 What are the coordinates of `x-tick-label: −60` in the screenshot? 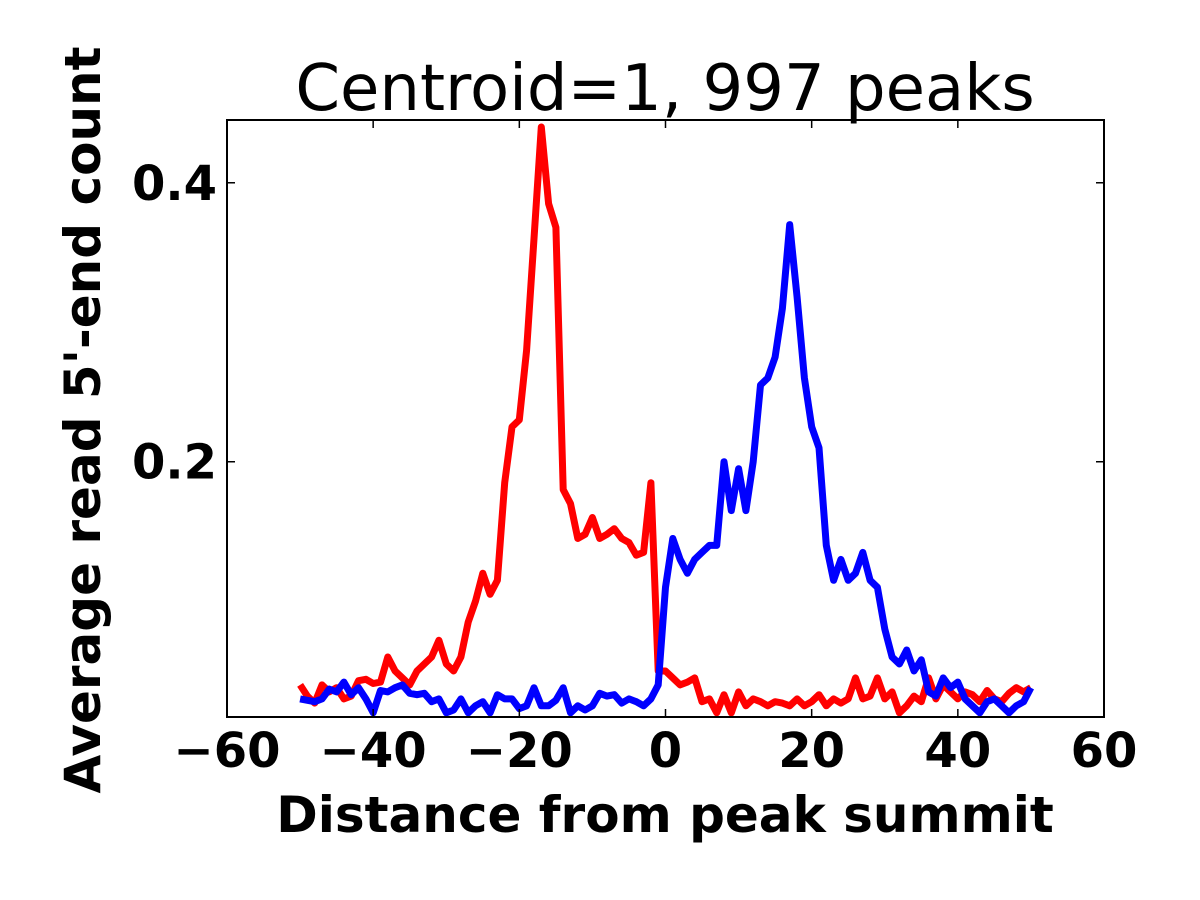 It's located at (226, 751).